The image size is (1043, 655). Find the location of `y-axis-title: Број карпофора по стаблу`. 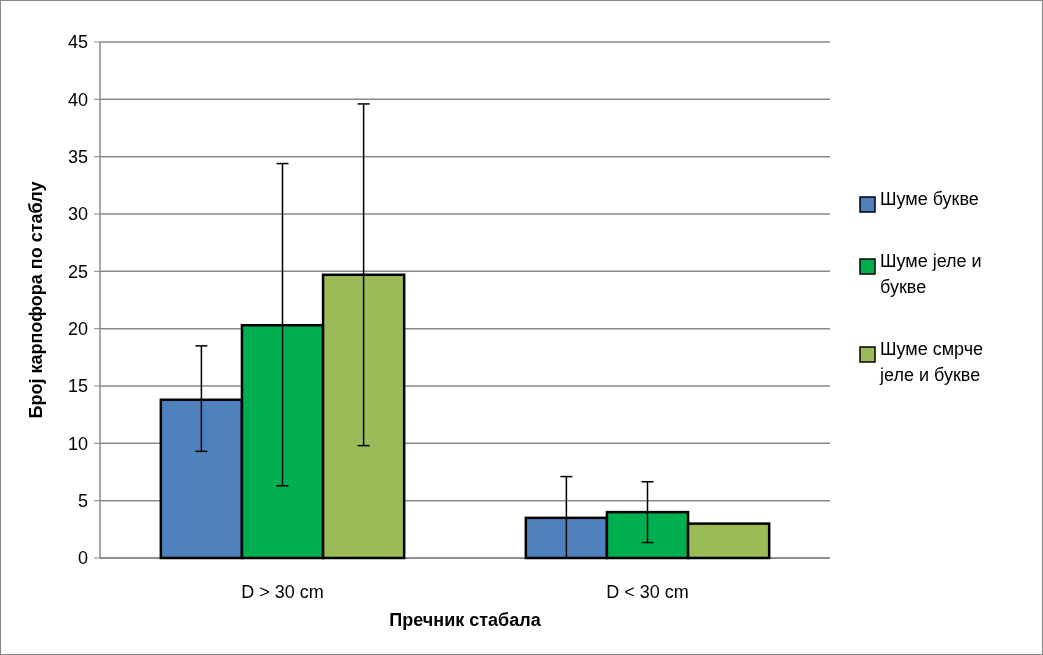

y-axis-title: Број карпофора по стаблу is located at coordinates (36, 300).